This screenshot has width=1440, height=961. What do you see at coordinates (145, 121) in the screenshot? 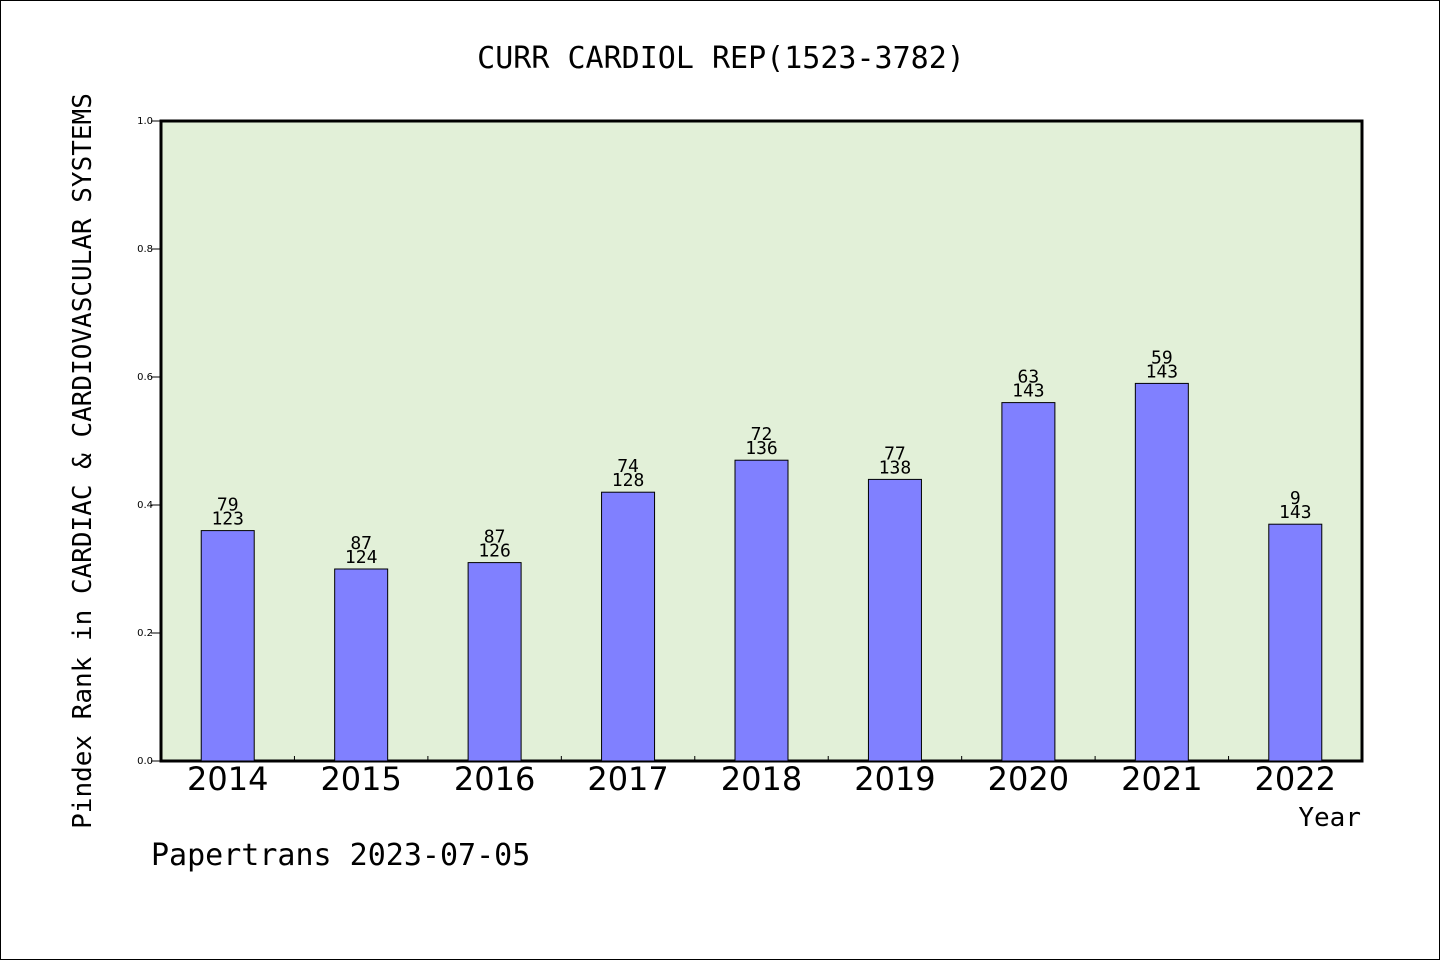
I see `y-tick-label: 1.0` at bounding box center [145, 121].